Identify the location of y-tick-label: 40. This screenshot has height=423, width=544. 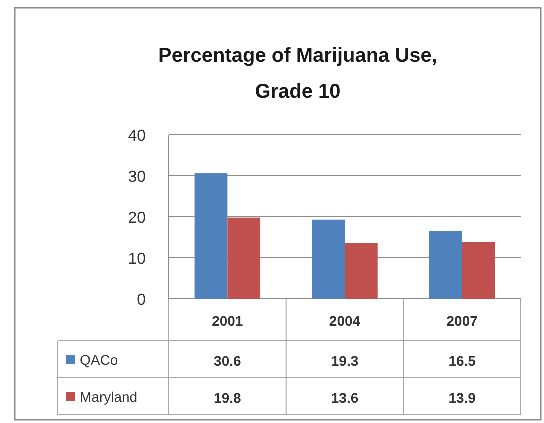
(137, 136).